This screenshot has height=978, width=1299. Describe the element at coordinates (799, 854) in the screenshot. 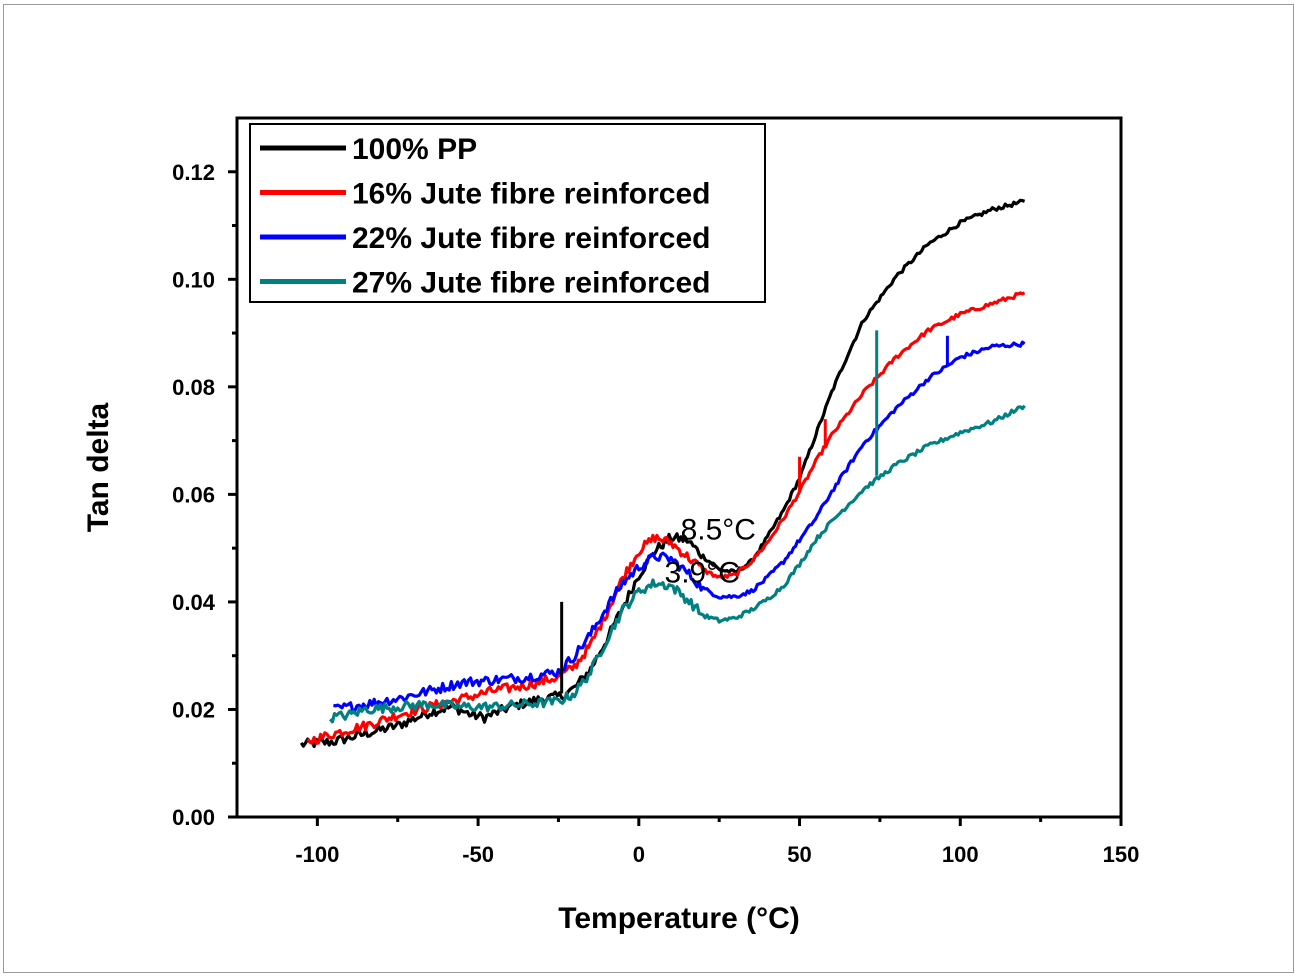

I see `x-tick-label: 50` at that location.